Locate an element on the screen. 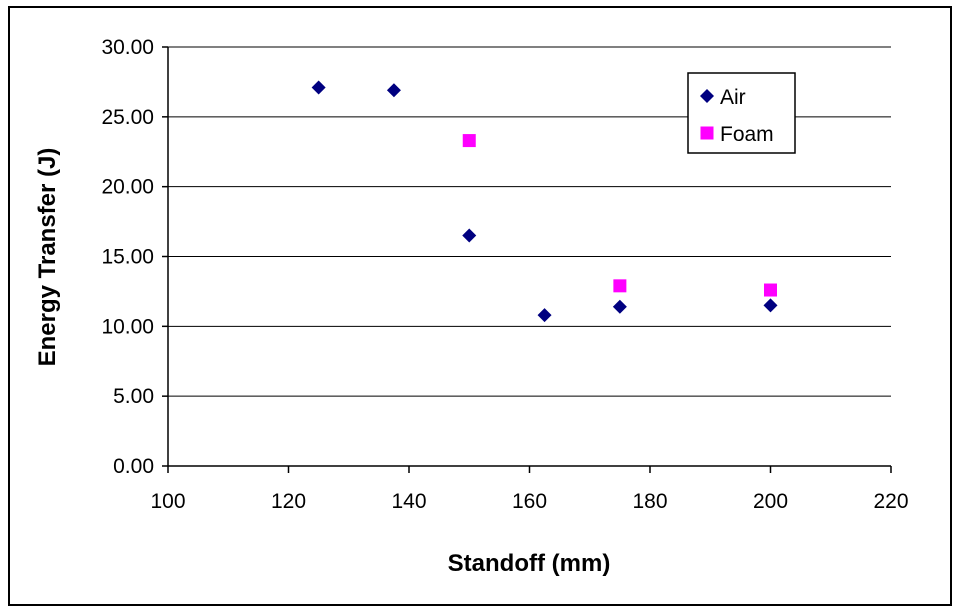 The height and width of the screenshot is (606, 955). y-tick-label: 15.00 is located at coordinates (127, 257).